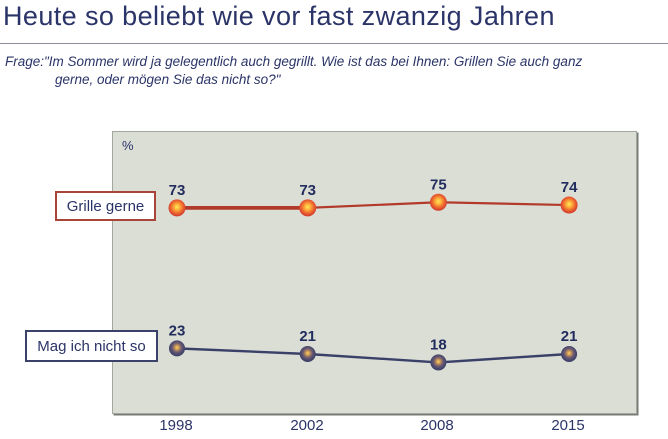 The width and height of the screenshot is (668, 439). I want to click on legend-mag-ich-nicht-so: Mag ich nicht so, so click(91, 346).